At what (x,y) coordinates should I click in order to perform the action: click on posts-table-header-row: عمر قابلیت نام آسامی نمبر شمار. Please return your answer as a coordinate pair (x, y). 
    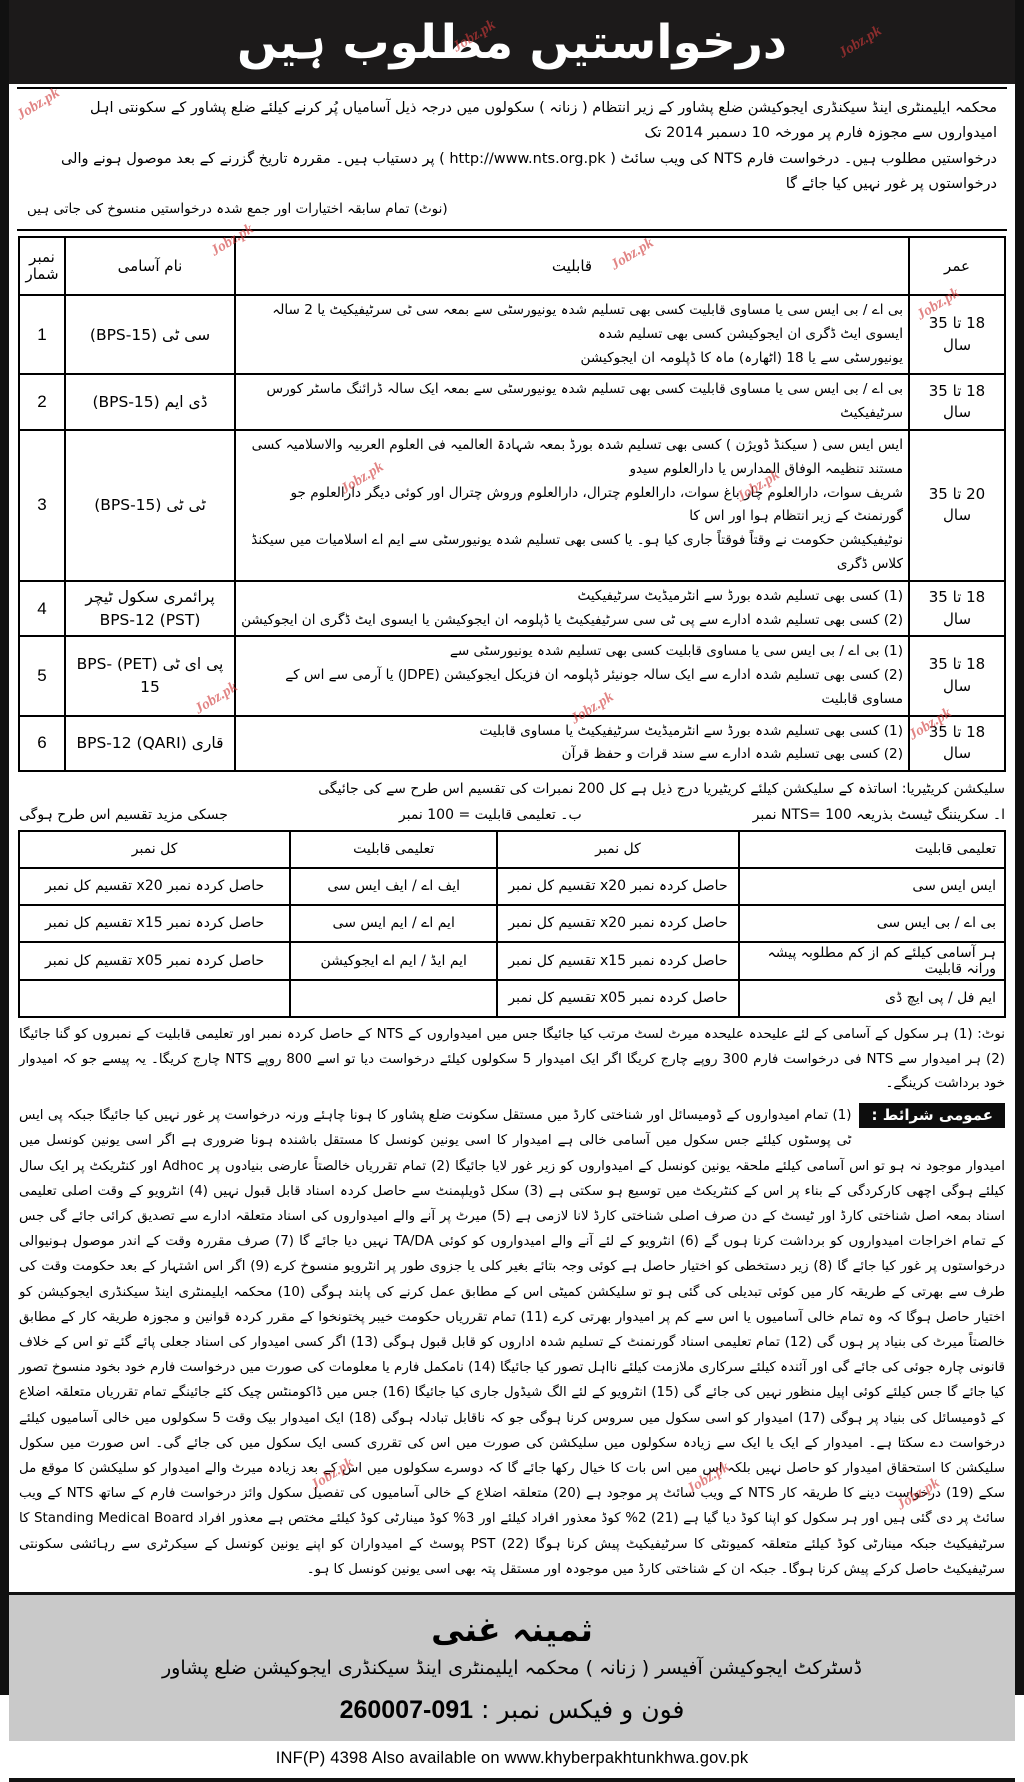
    Looking at the image, I should click on (512, 266).